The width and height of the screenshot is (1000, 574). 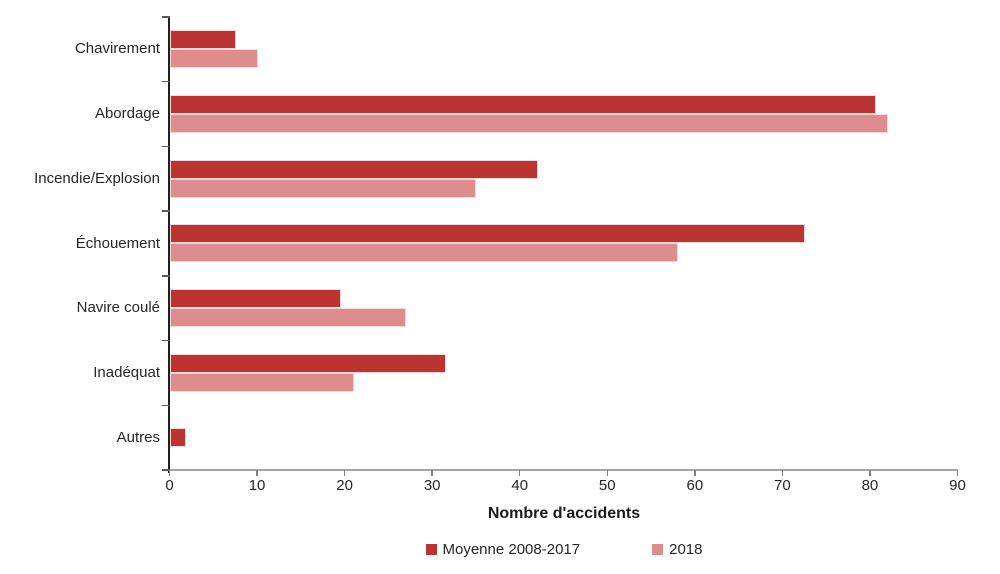 I want to click on x-axis-tick-label-80: 80, so click(x=870, y=485).